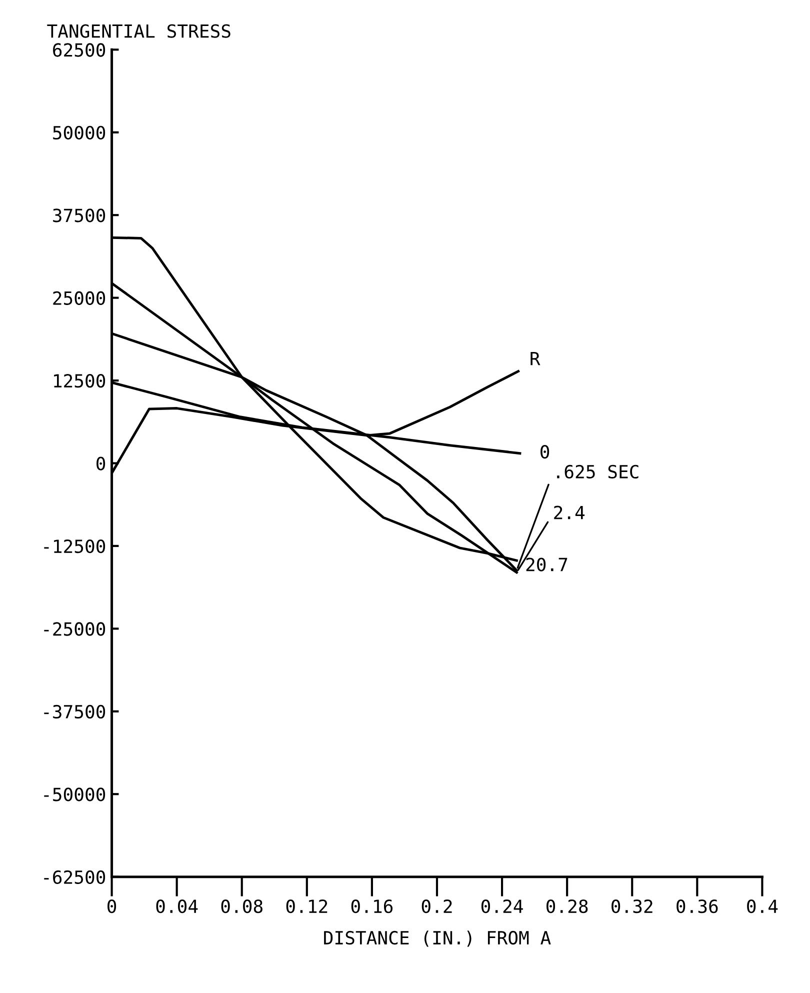 The image size is (810, 993). What do you see at coordinates (138, 31) in the screenshot?
I see `y-axis-title: TANGENTIAL STRESS` at bounding box center [138, 31].